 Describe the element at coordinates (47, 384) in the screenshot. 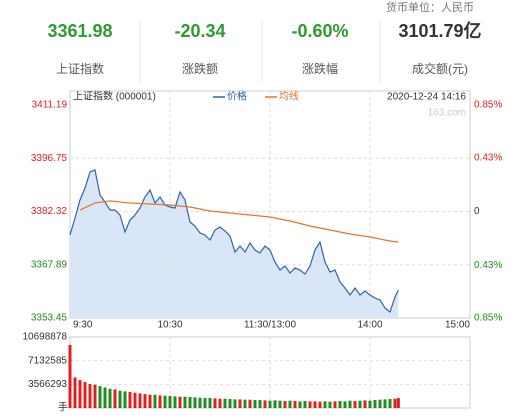

I see `y-tick-label: 3566293` at that location.